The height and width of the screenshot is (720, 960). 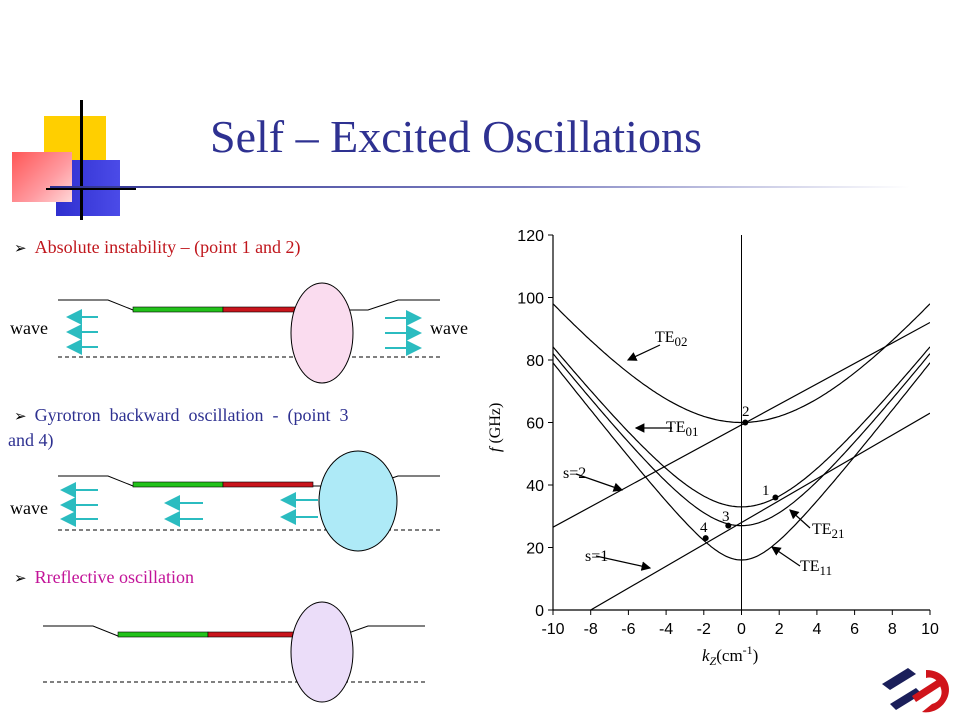 What do you see at coordinates (816, 629) in the screenshot?
I see `x-tick-label: 4` at bounding box center [816, 629].